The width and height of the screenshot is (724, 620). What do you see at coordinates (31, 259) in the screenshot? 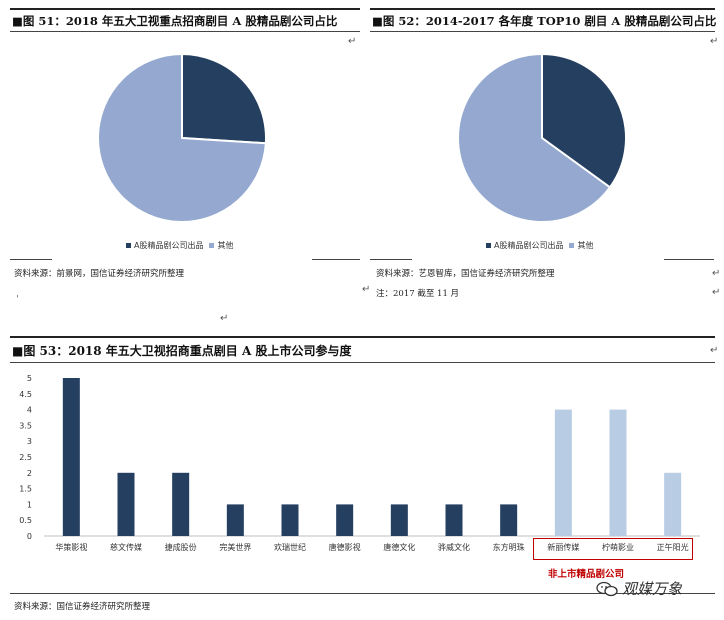
I see `fig51-bottom-rule-left` at bounding box center [31, 259].